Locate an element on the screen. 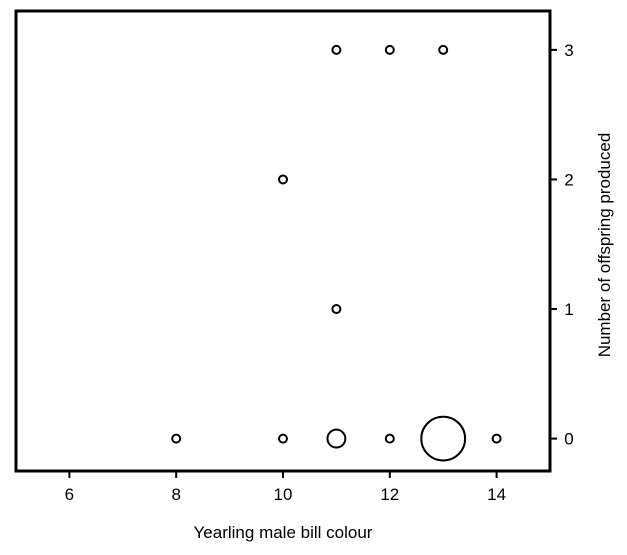 This screenshot has height=555, width=627. x-tick-label: 12 is located at coordinates (389, 494).